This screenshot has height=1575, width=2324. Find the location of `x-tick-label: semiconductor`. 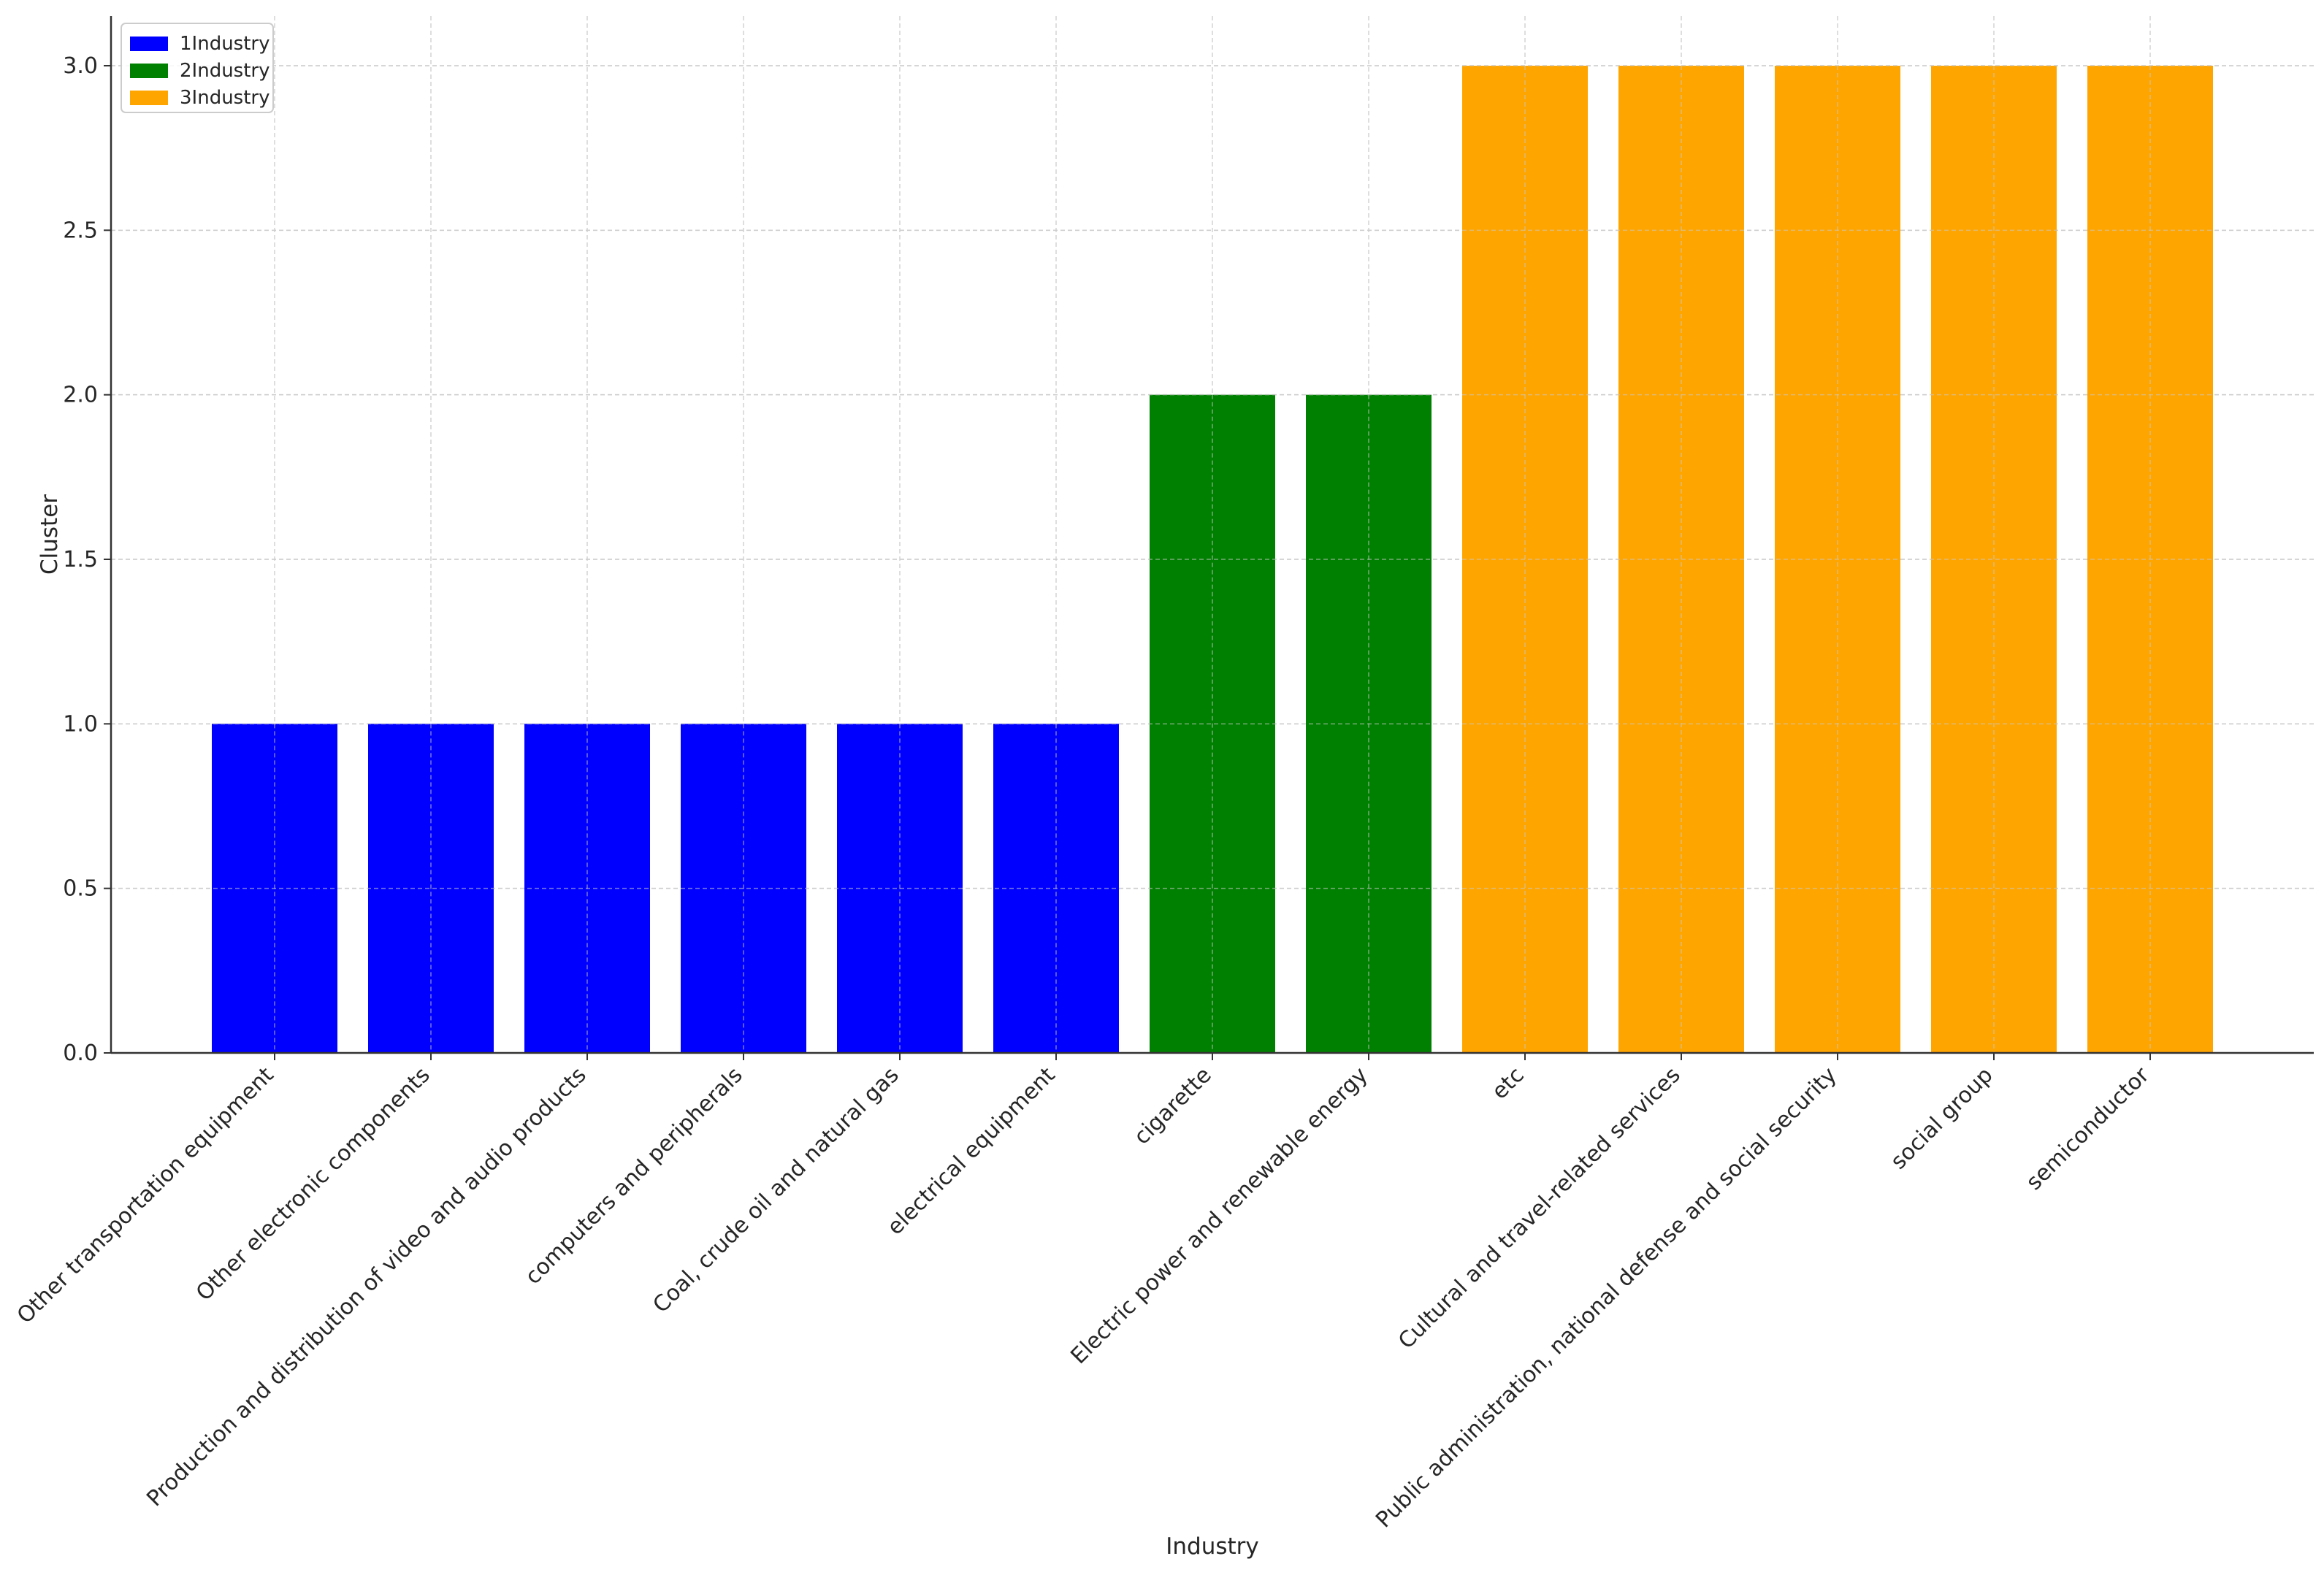

x-tick-label: semiconductor is located at coordinates (2088, 1128).